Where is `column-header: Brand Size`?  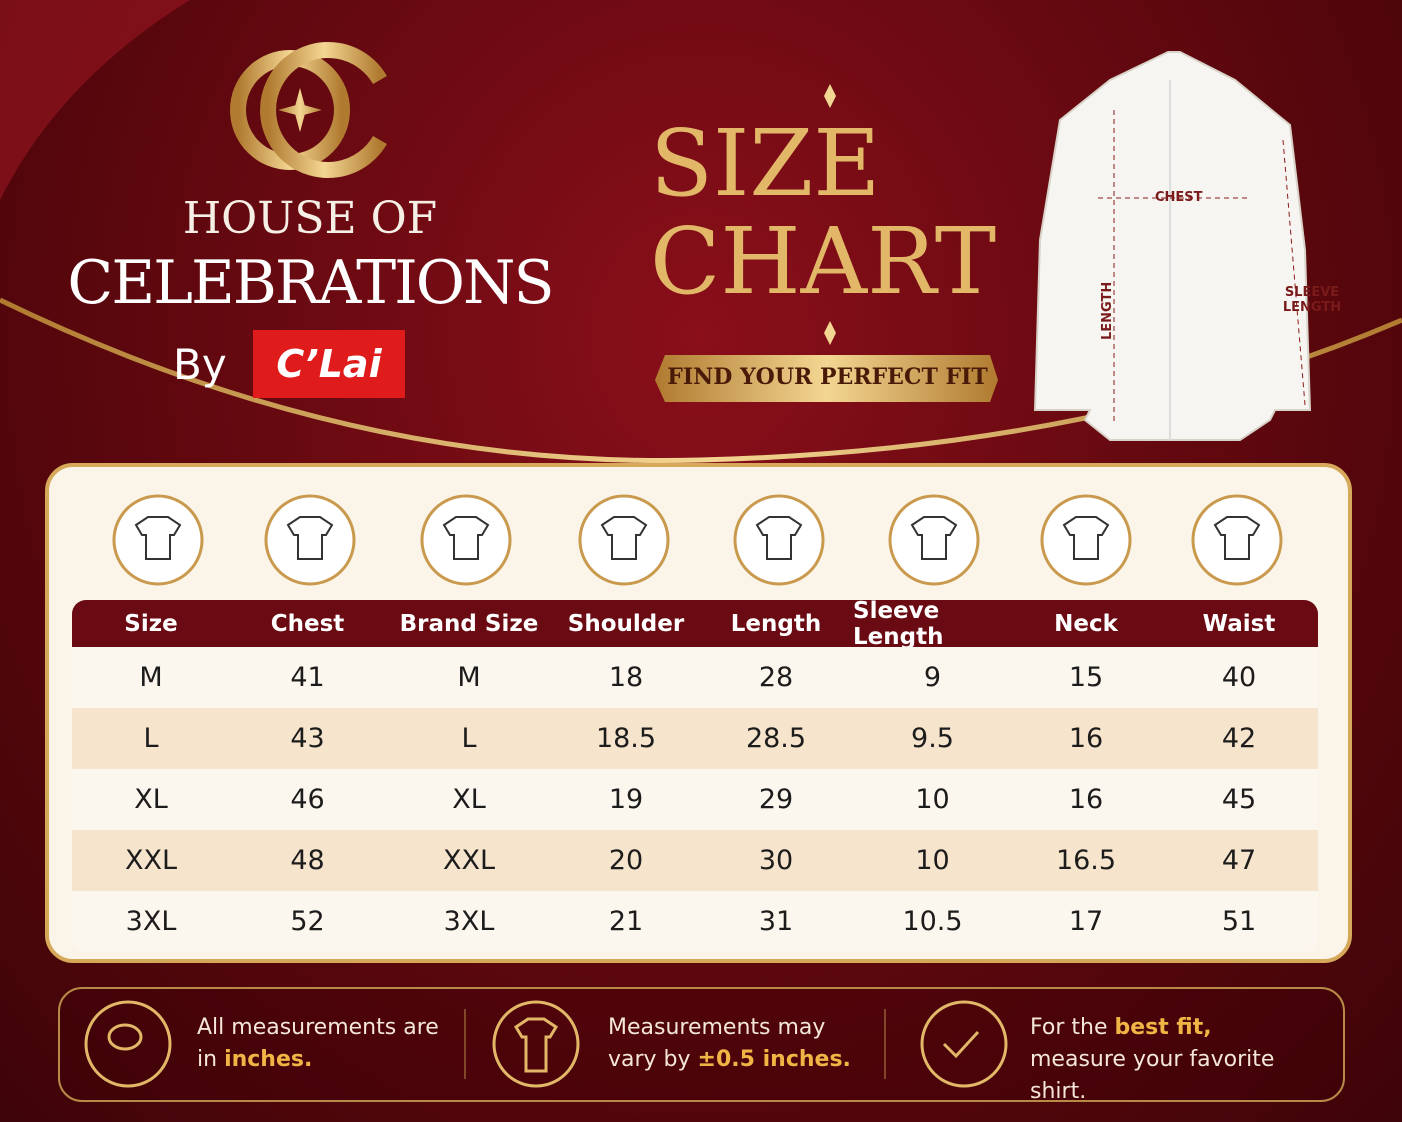 column-header: Brand Size is located at coordinates (469, 623).